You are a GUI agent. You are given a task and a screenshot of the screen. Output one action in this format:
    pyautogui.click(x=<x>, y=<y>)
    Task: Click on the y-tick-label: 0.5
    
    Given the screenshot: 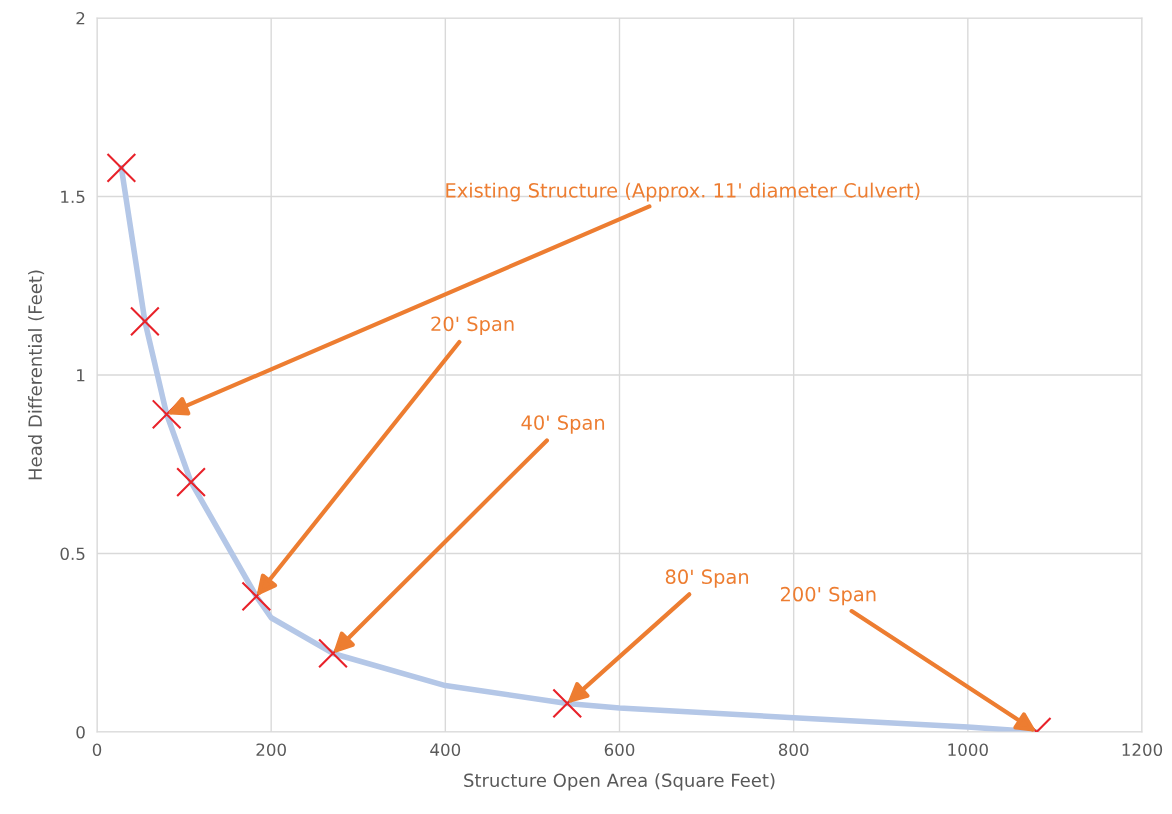 What is the action you would take?
    pyautogui.click(x=72, y=554)
    